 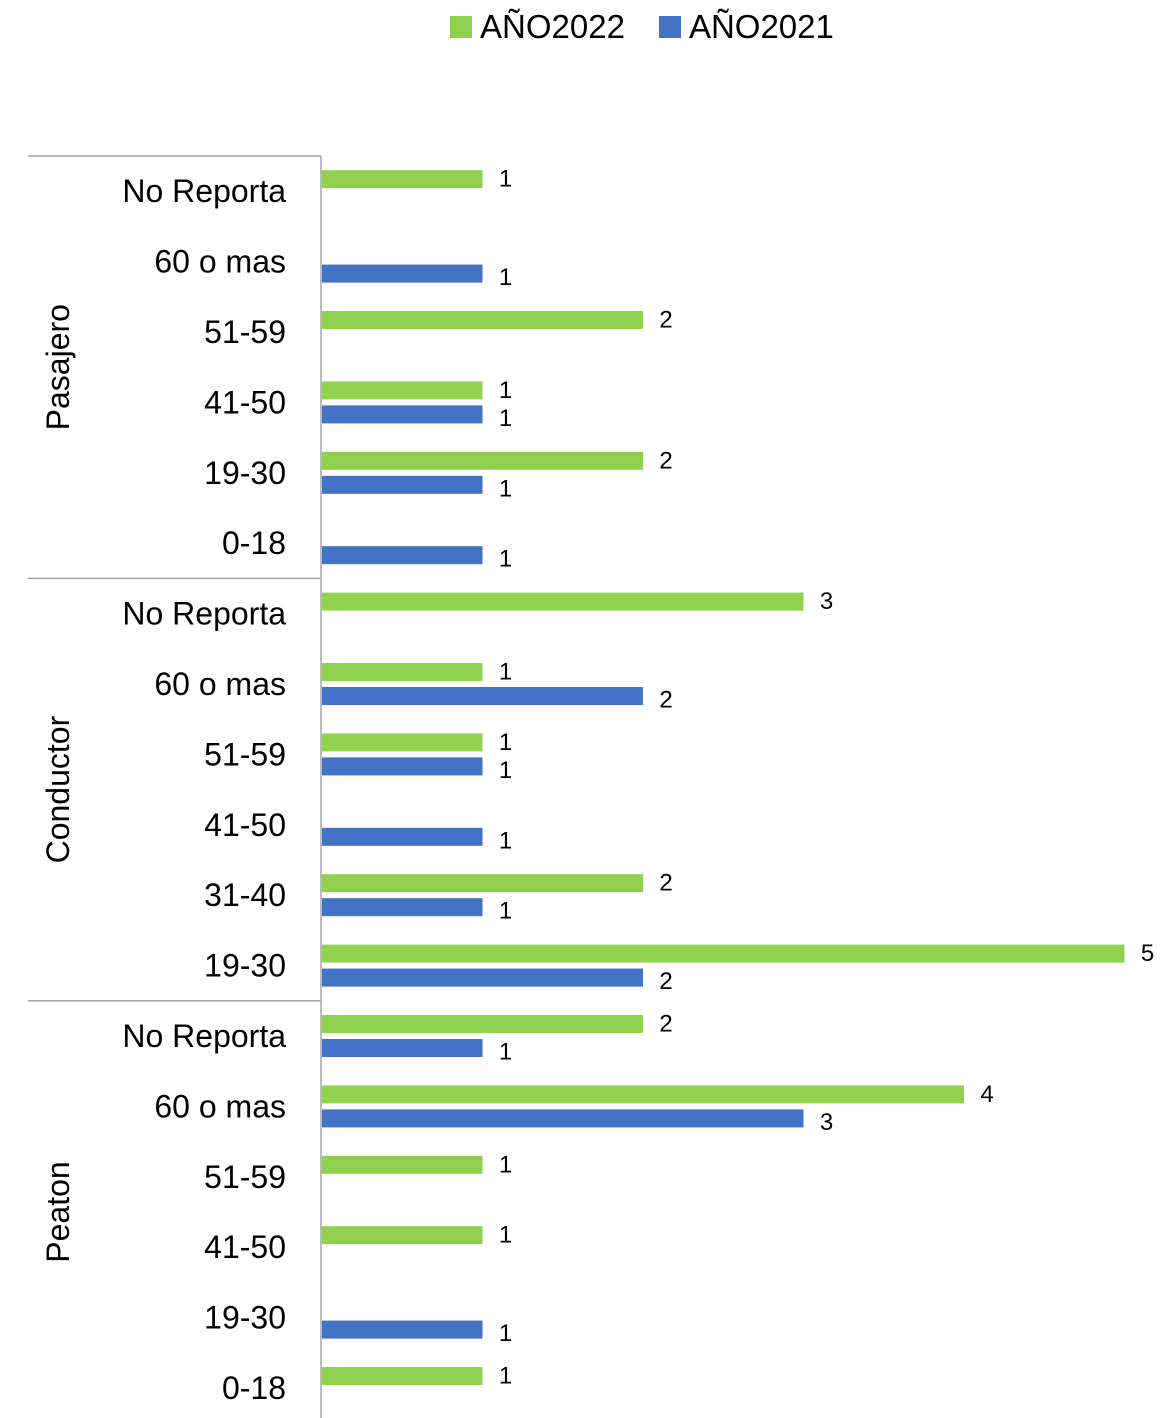 I want to click on data-label-2022: 5, so click(x=1147, y=953).